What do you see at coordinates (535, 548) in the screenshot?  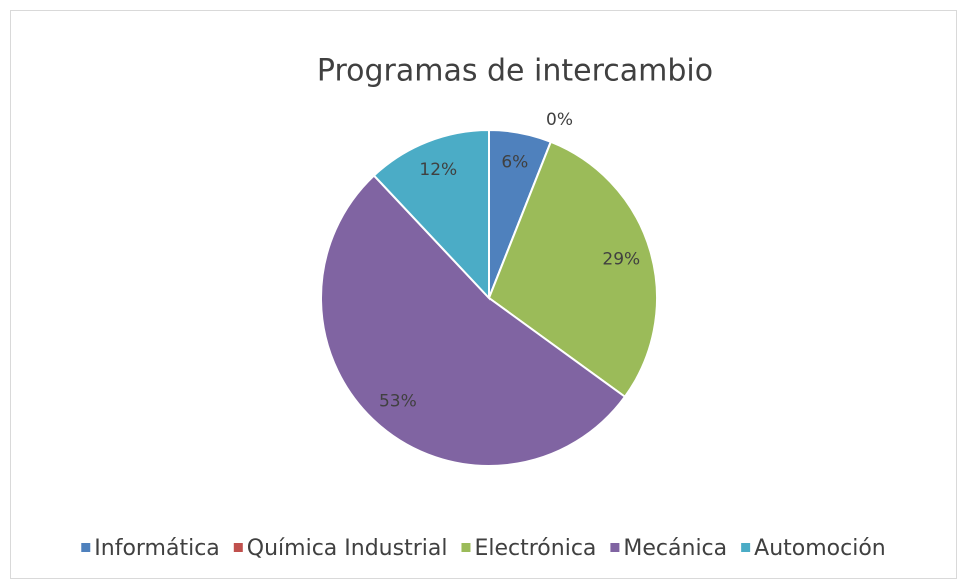 I see `legend-label: Electrónica` at bounding box center [535, 548].